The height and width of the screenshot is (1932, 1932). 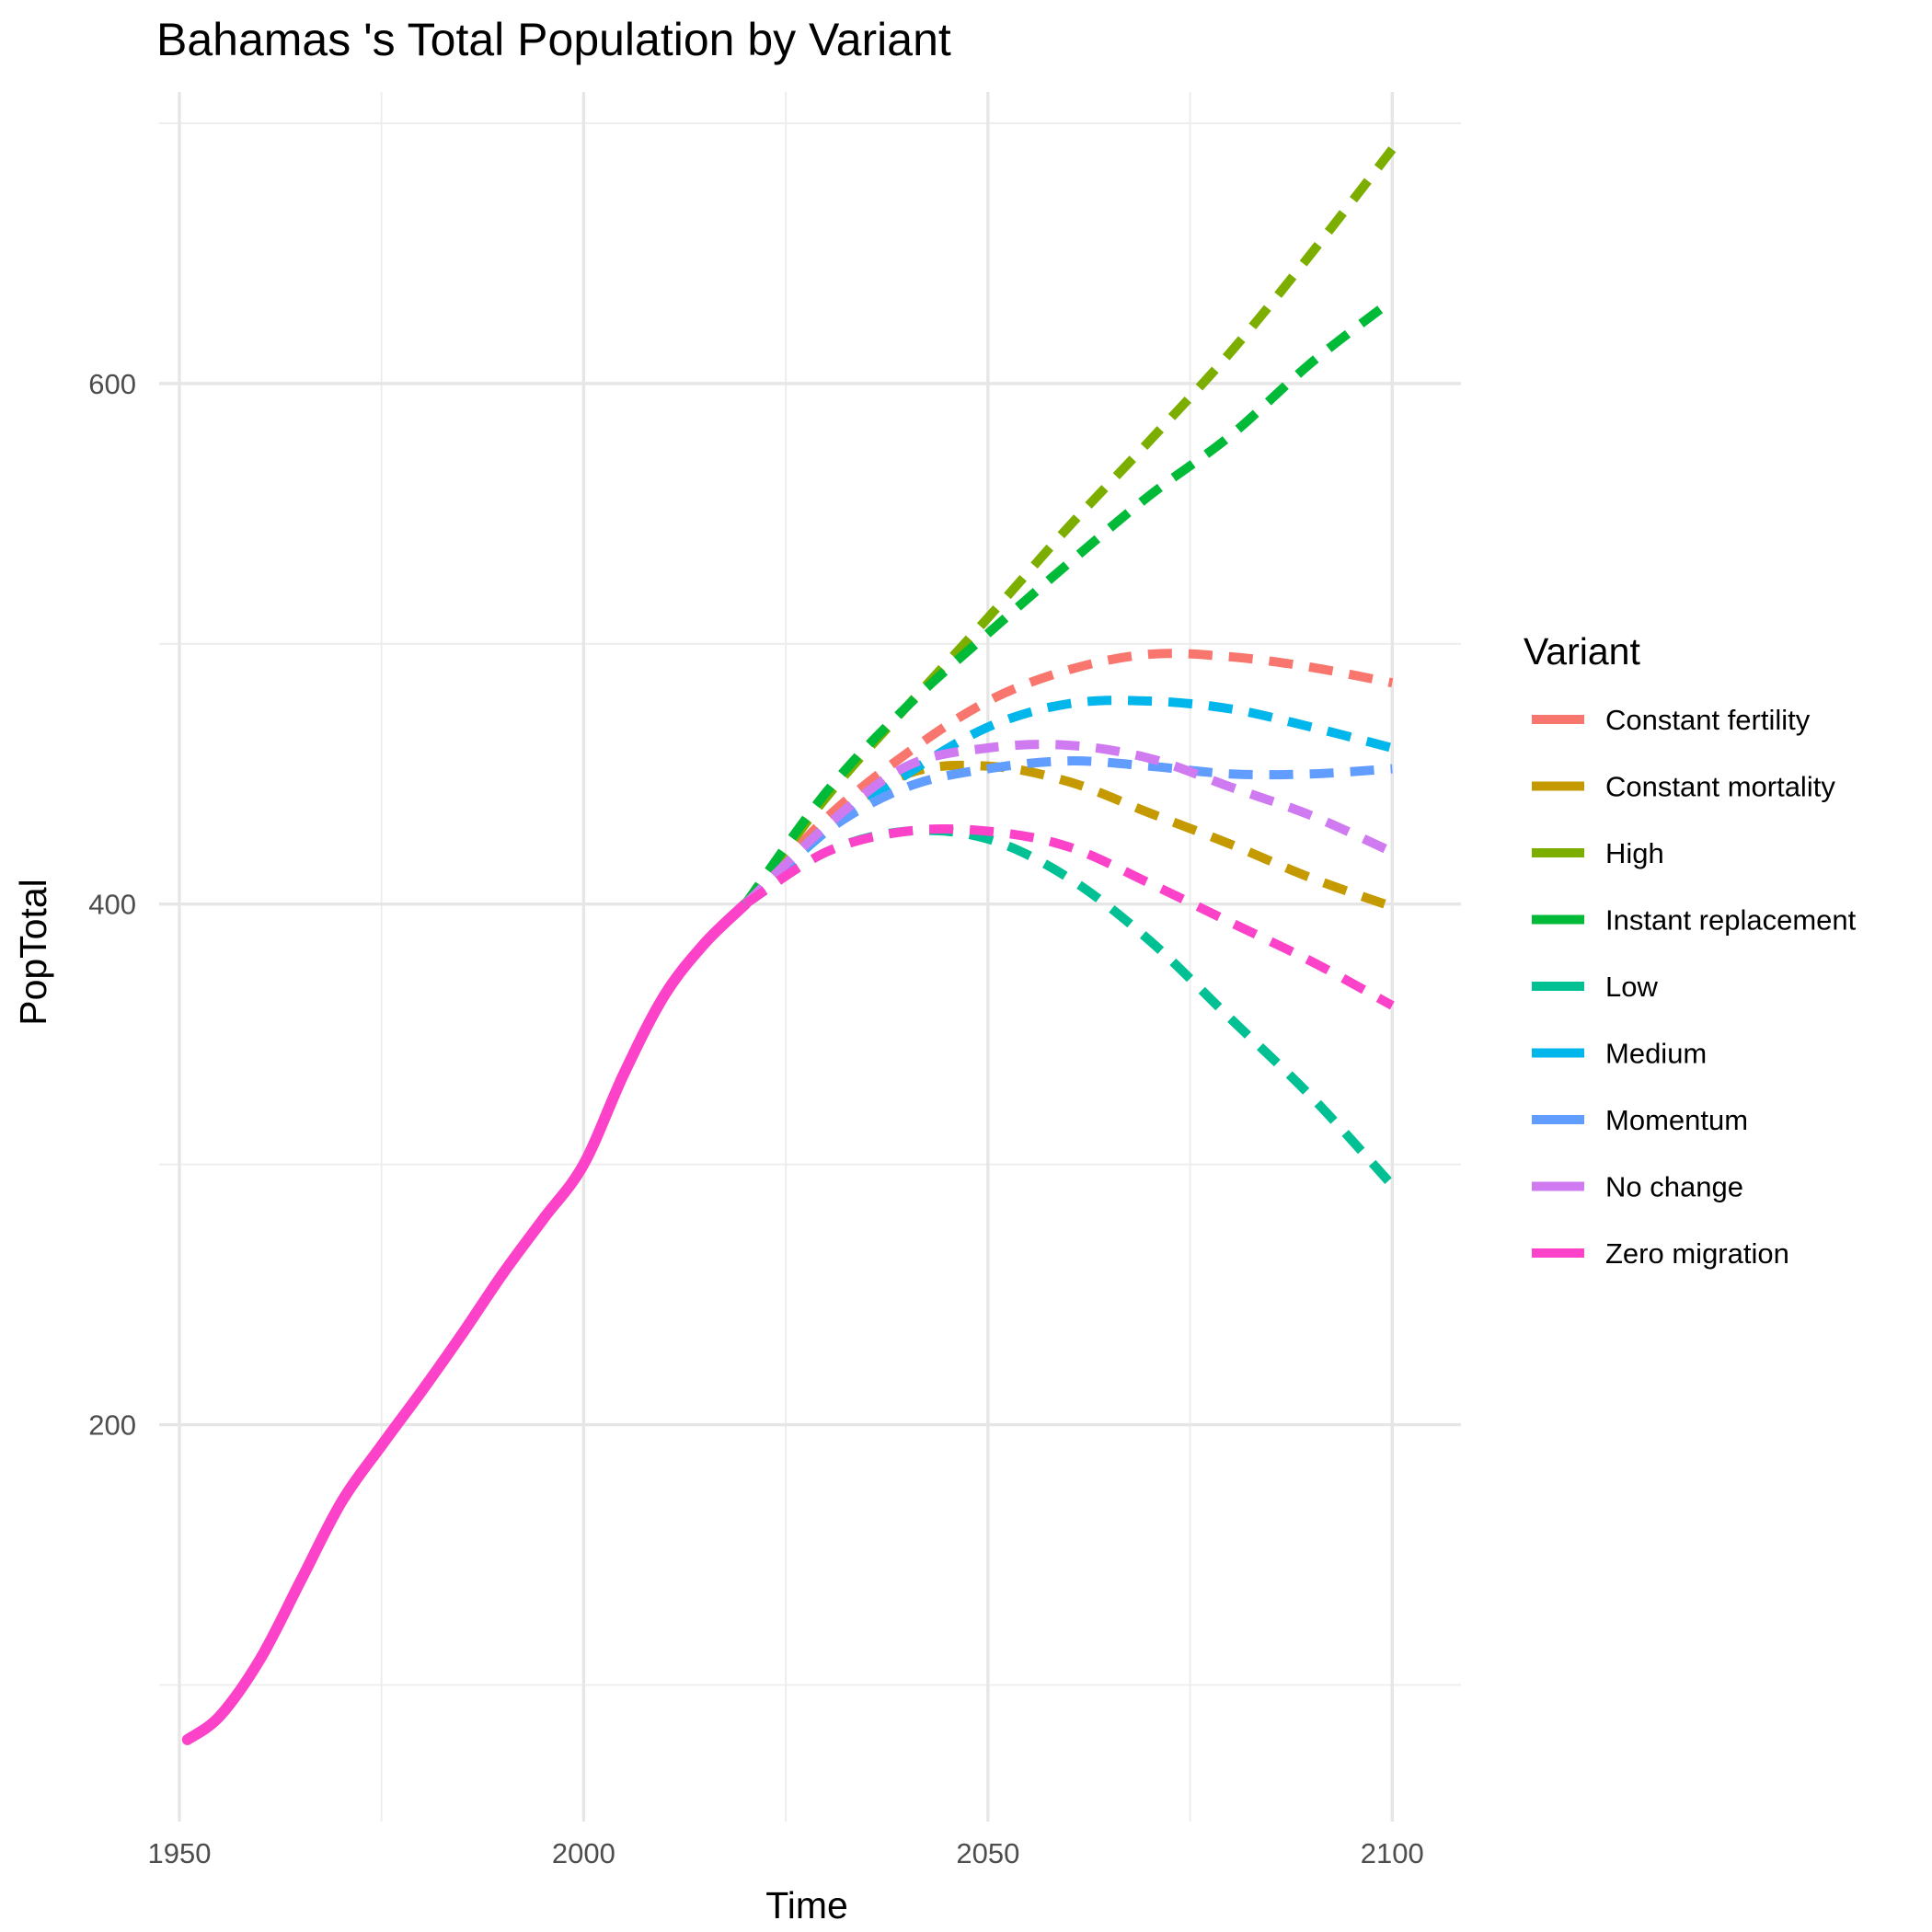 I want to click on legend-label-momentum: Momentum, so click(x=1676, y=1120).